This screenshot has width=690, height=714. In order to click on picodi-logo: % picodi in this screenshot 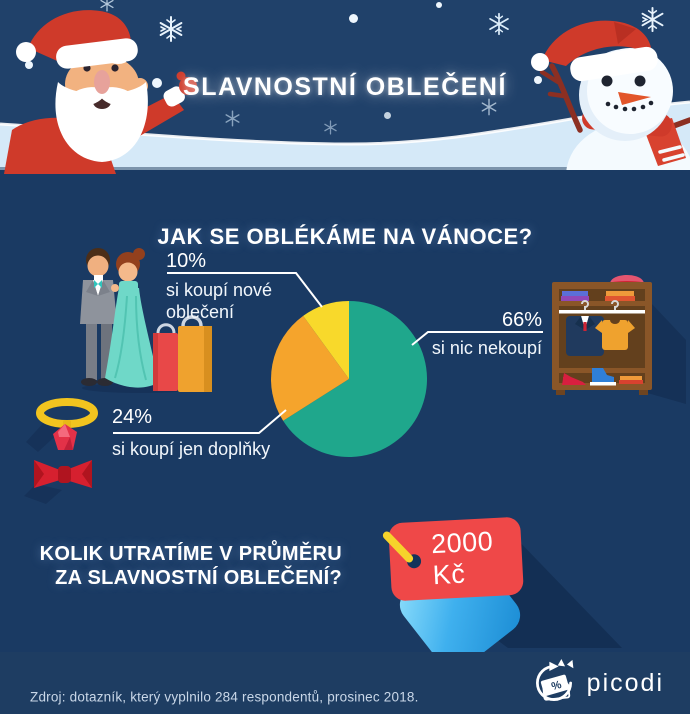, I will do `click(597, 683)`.